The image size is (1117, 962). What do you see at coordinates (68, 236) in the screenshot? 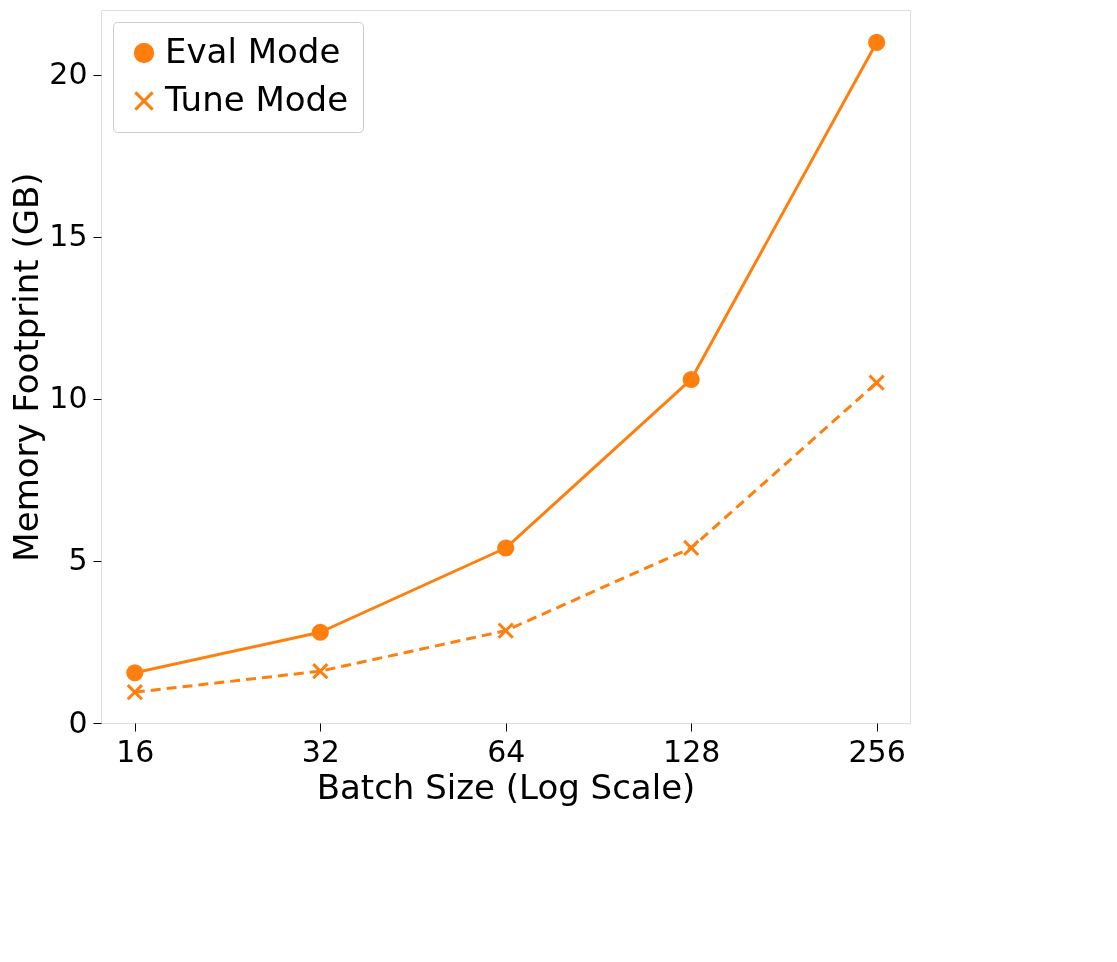
I see `y-tick-label: 15` at bounding box center [68, 236].